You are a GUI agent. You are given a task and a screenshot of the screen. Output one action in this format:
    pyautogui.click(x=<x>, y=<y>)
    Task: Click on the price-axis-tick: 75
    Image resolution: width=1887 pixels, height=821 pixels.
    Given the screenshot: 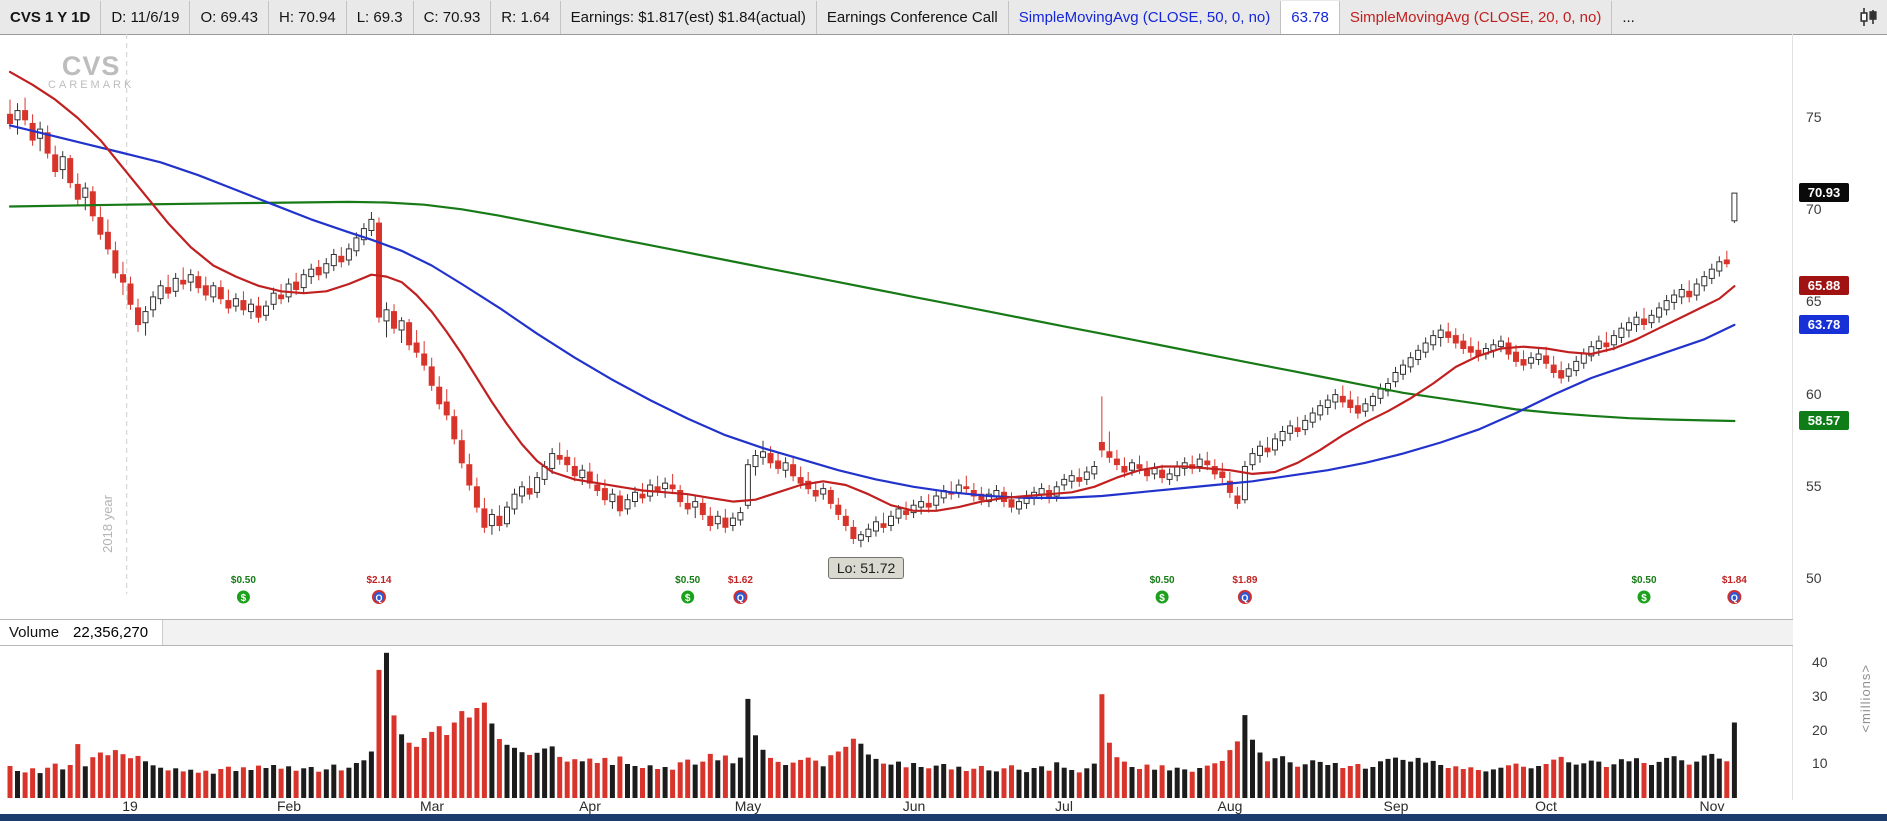 What is the action you would take?
    pyautogui.click(x=1814, y=117)
    